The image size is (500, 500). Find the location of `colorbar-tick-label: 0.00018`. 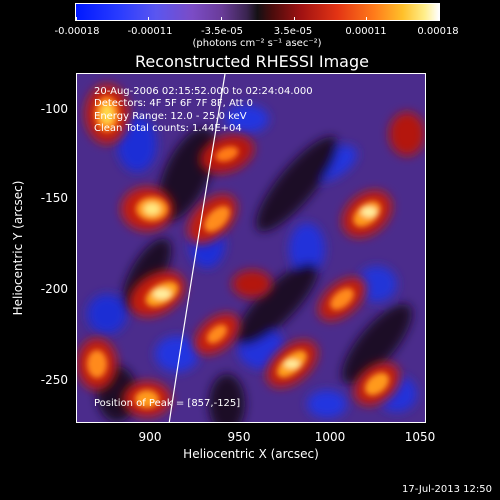

colorbar-tick-label: 0.00018 is located at coordinates (438, 31).